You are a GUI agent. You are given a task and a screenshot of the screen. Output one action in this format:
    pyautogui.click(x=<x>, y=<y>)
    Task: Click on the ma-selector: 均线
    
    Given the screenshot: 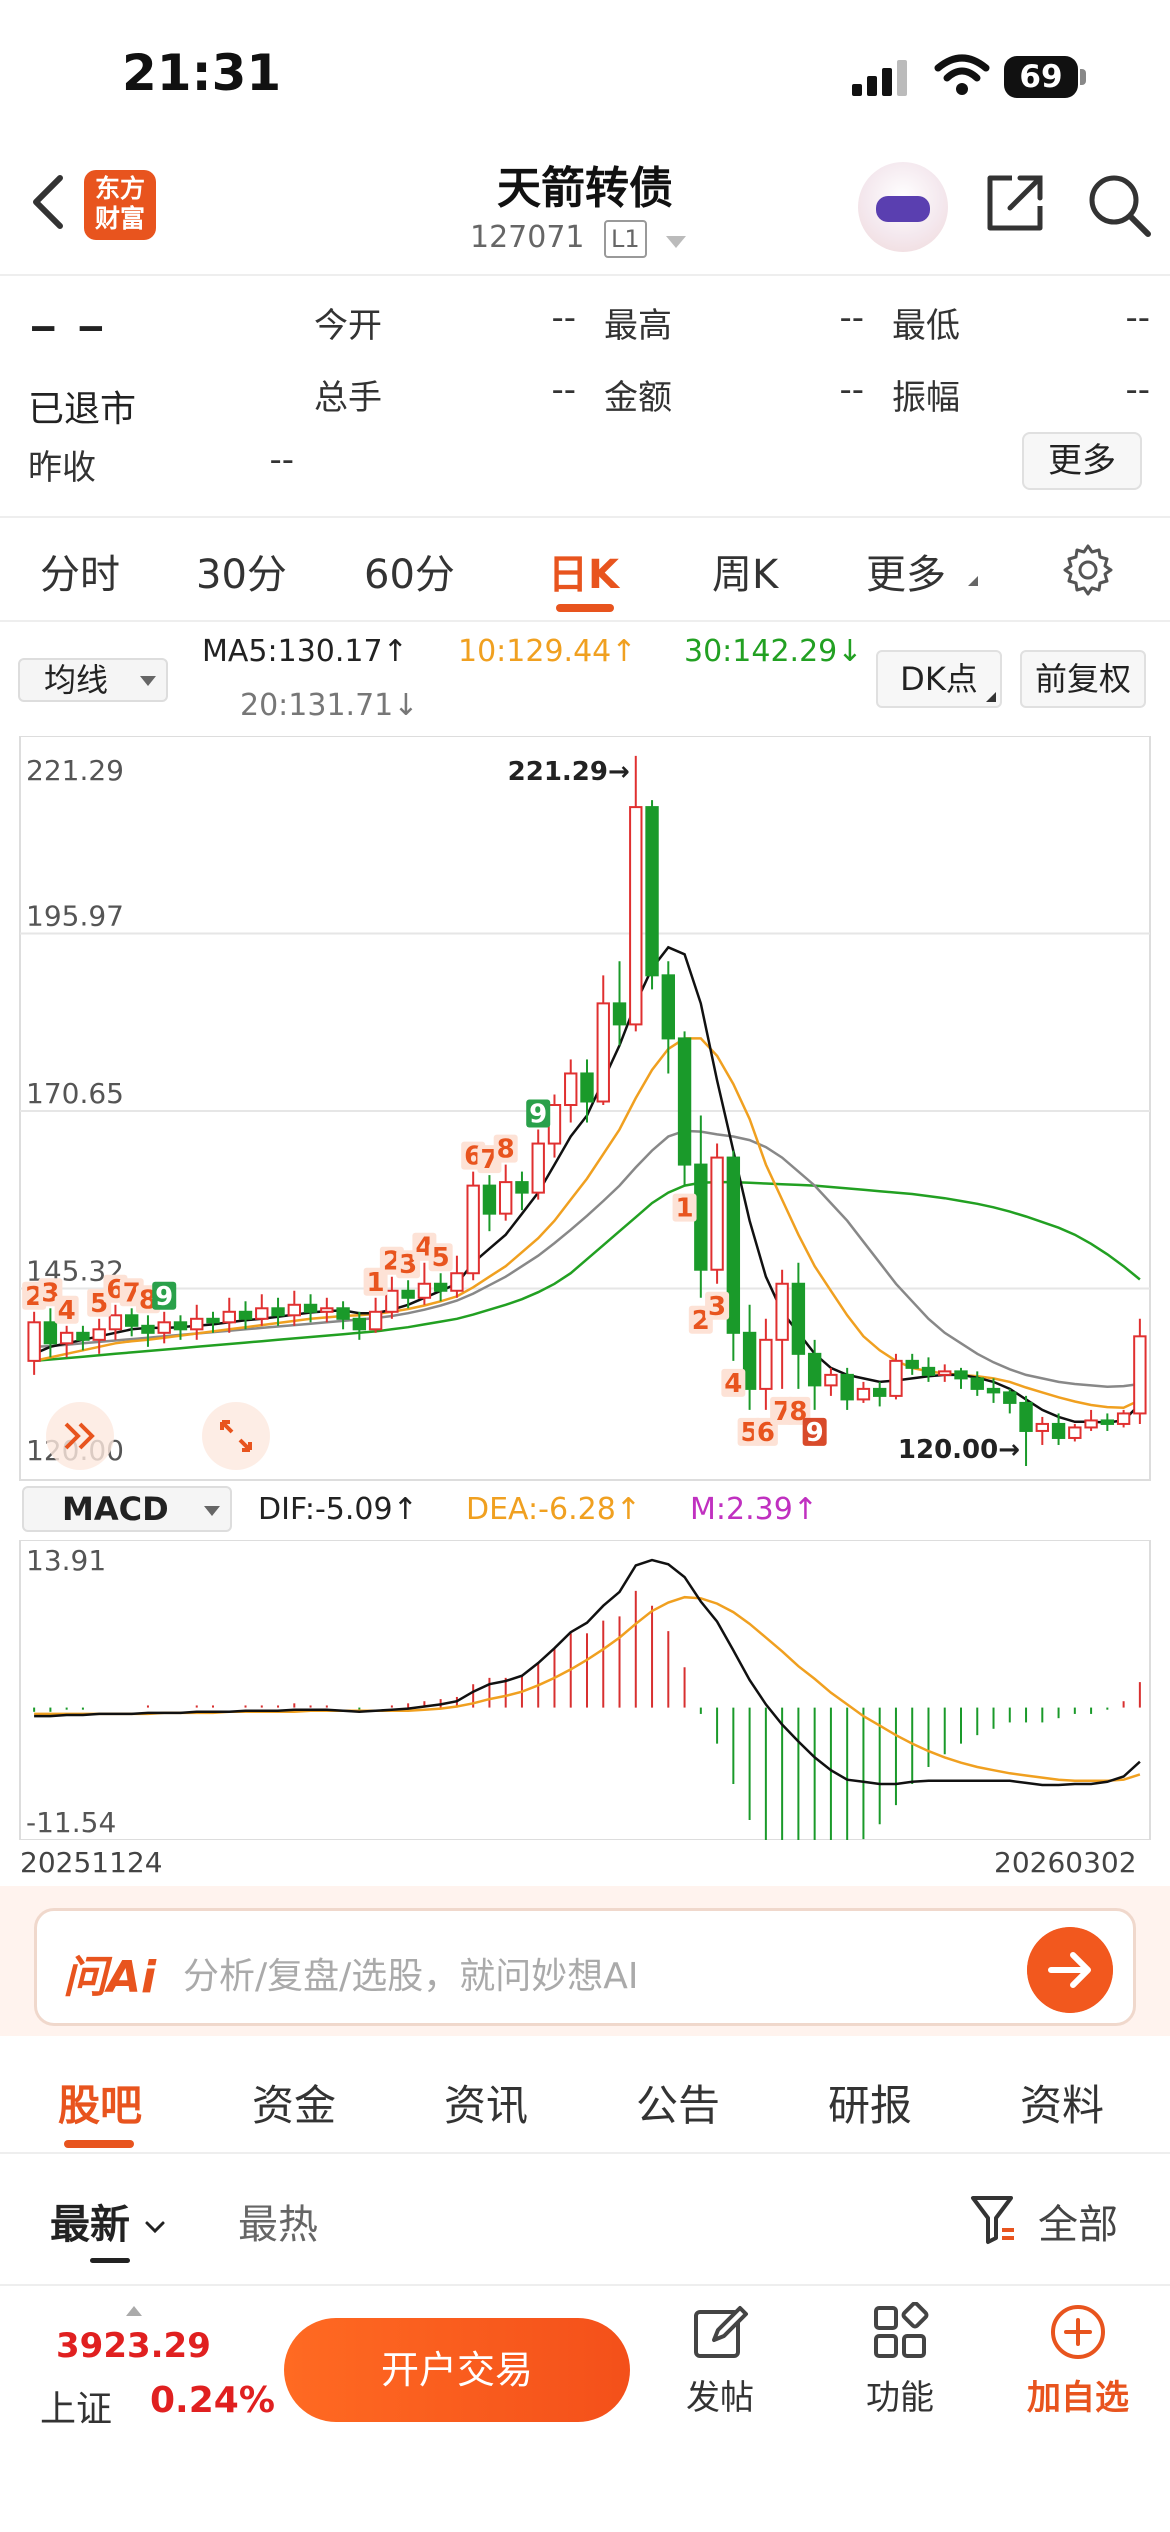 What is the action you would take?
    pyautogui.click(x=93, y=680)
    